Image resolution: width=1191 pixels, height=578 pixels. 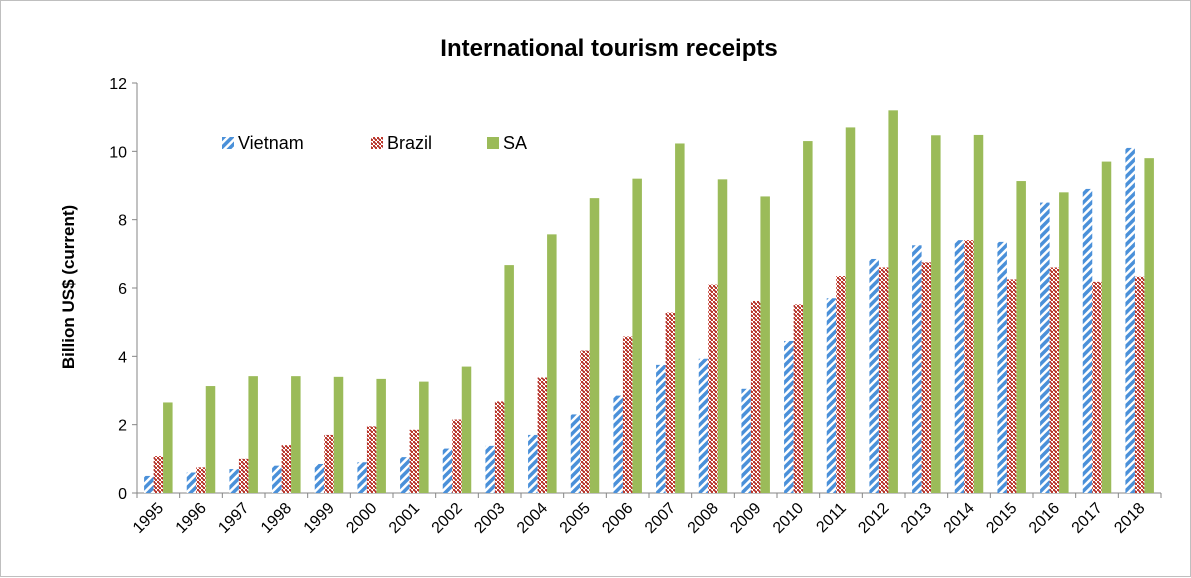 I want to click on bar-brazil-2011, so click(x=841, y=384).